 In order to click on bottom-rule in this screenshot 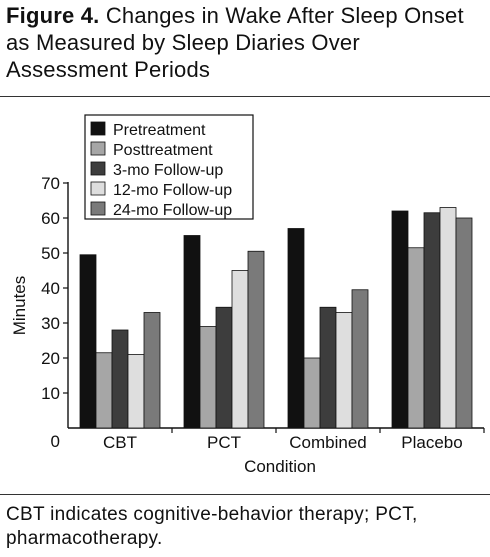, I will do `click(245, 494)`.